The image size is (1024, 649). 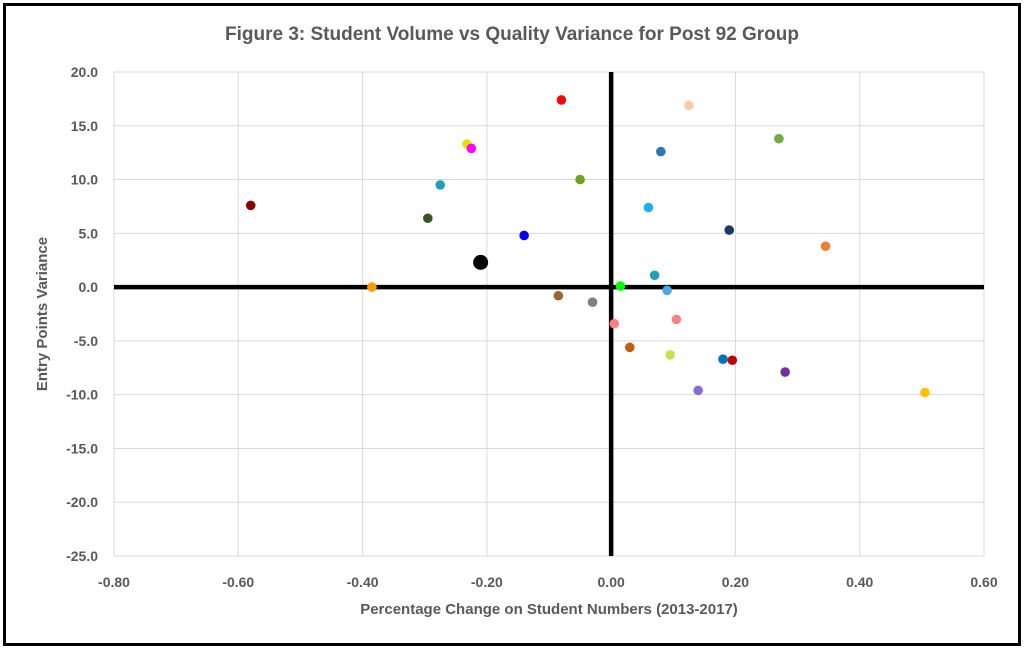 I want to click on x-tick-label: -0.20, so click(x=487, y=582).